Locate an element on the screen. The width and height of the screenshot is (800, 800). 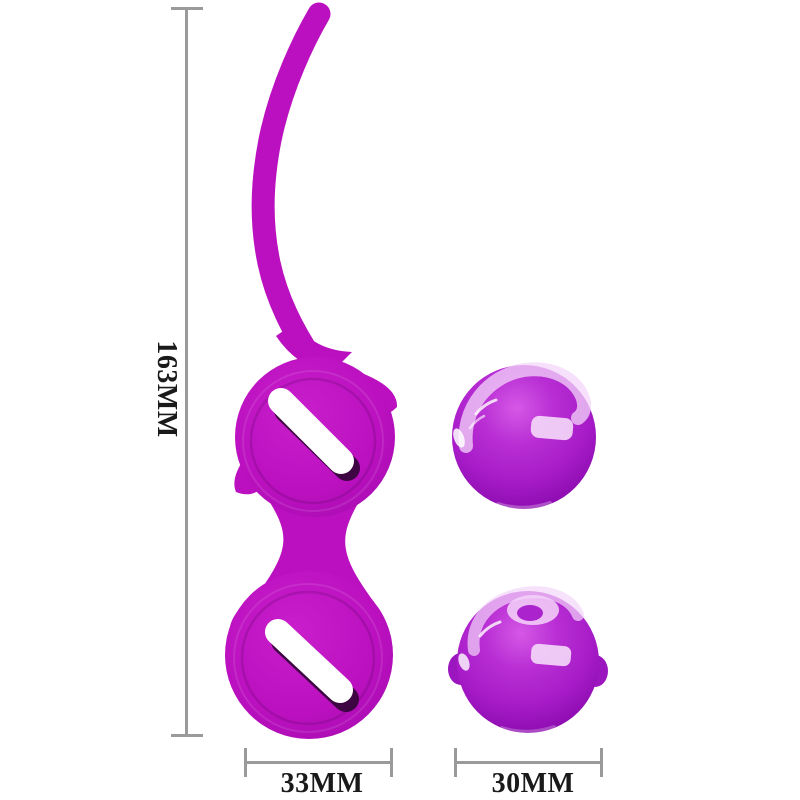
height-dimension-label: 163MM is located at coordinates (166, 389).